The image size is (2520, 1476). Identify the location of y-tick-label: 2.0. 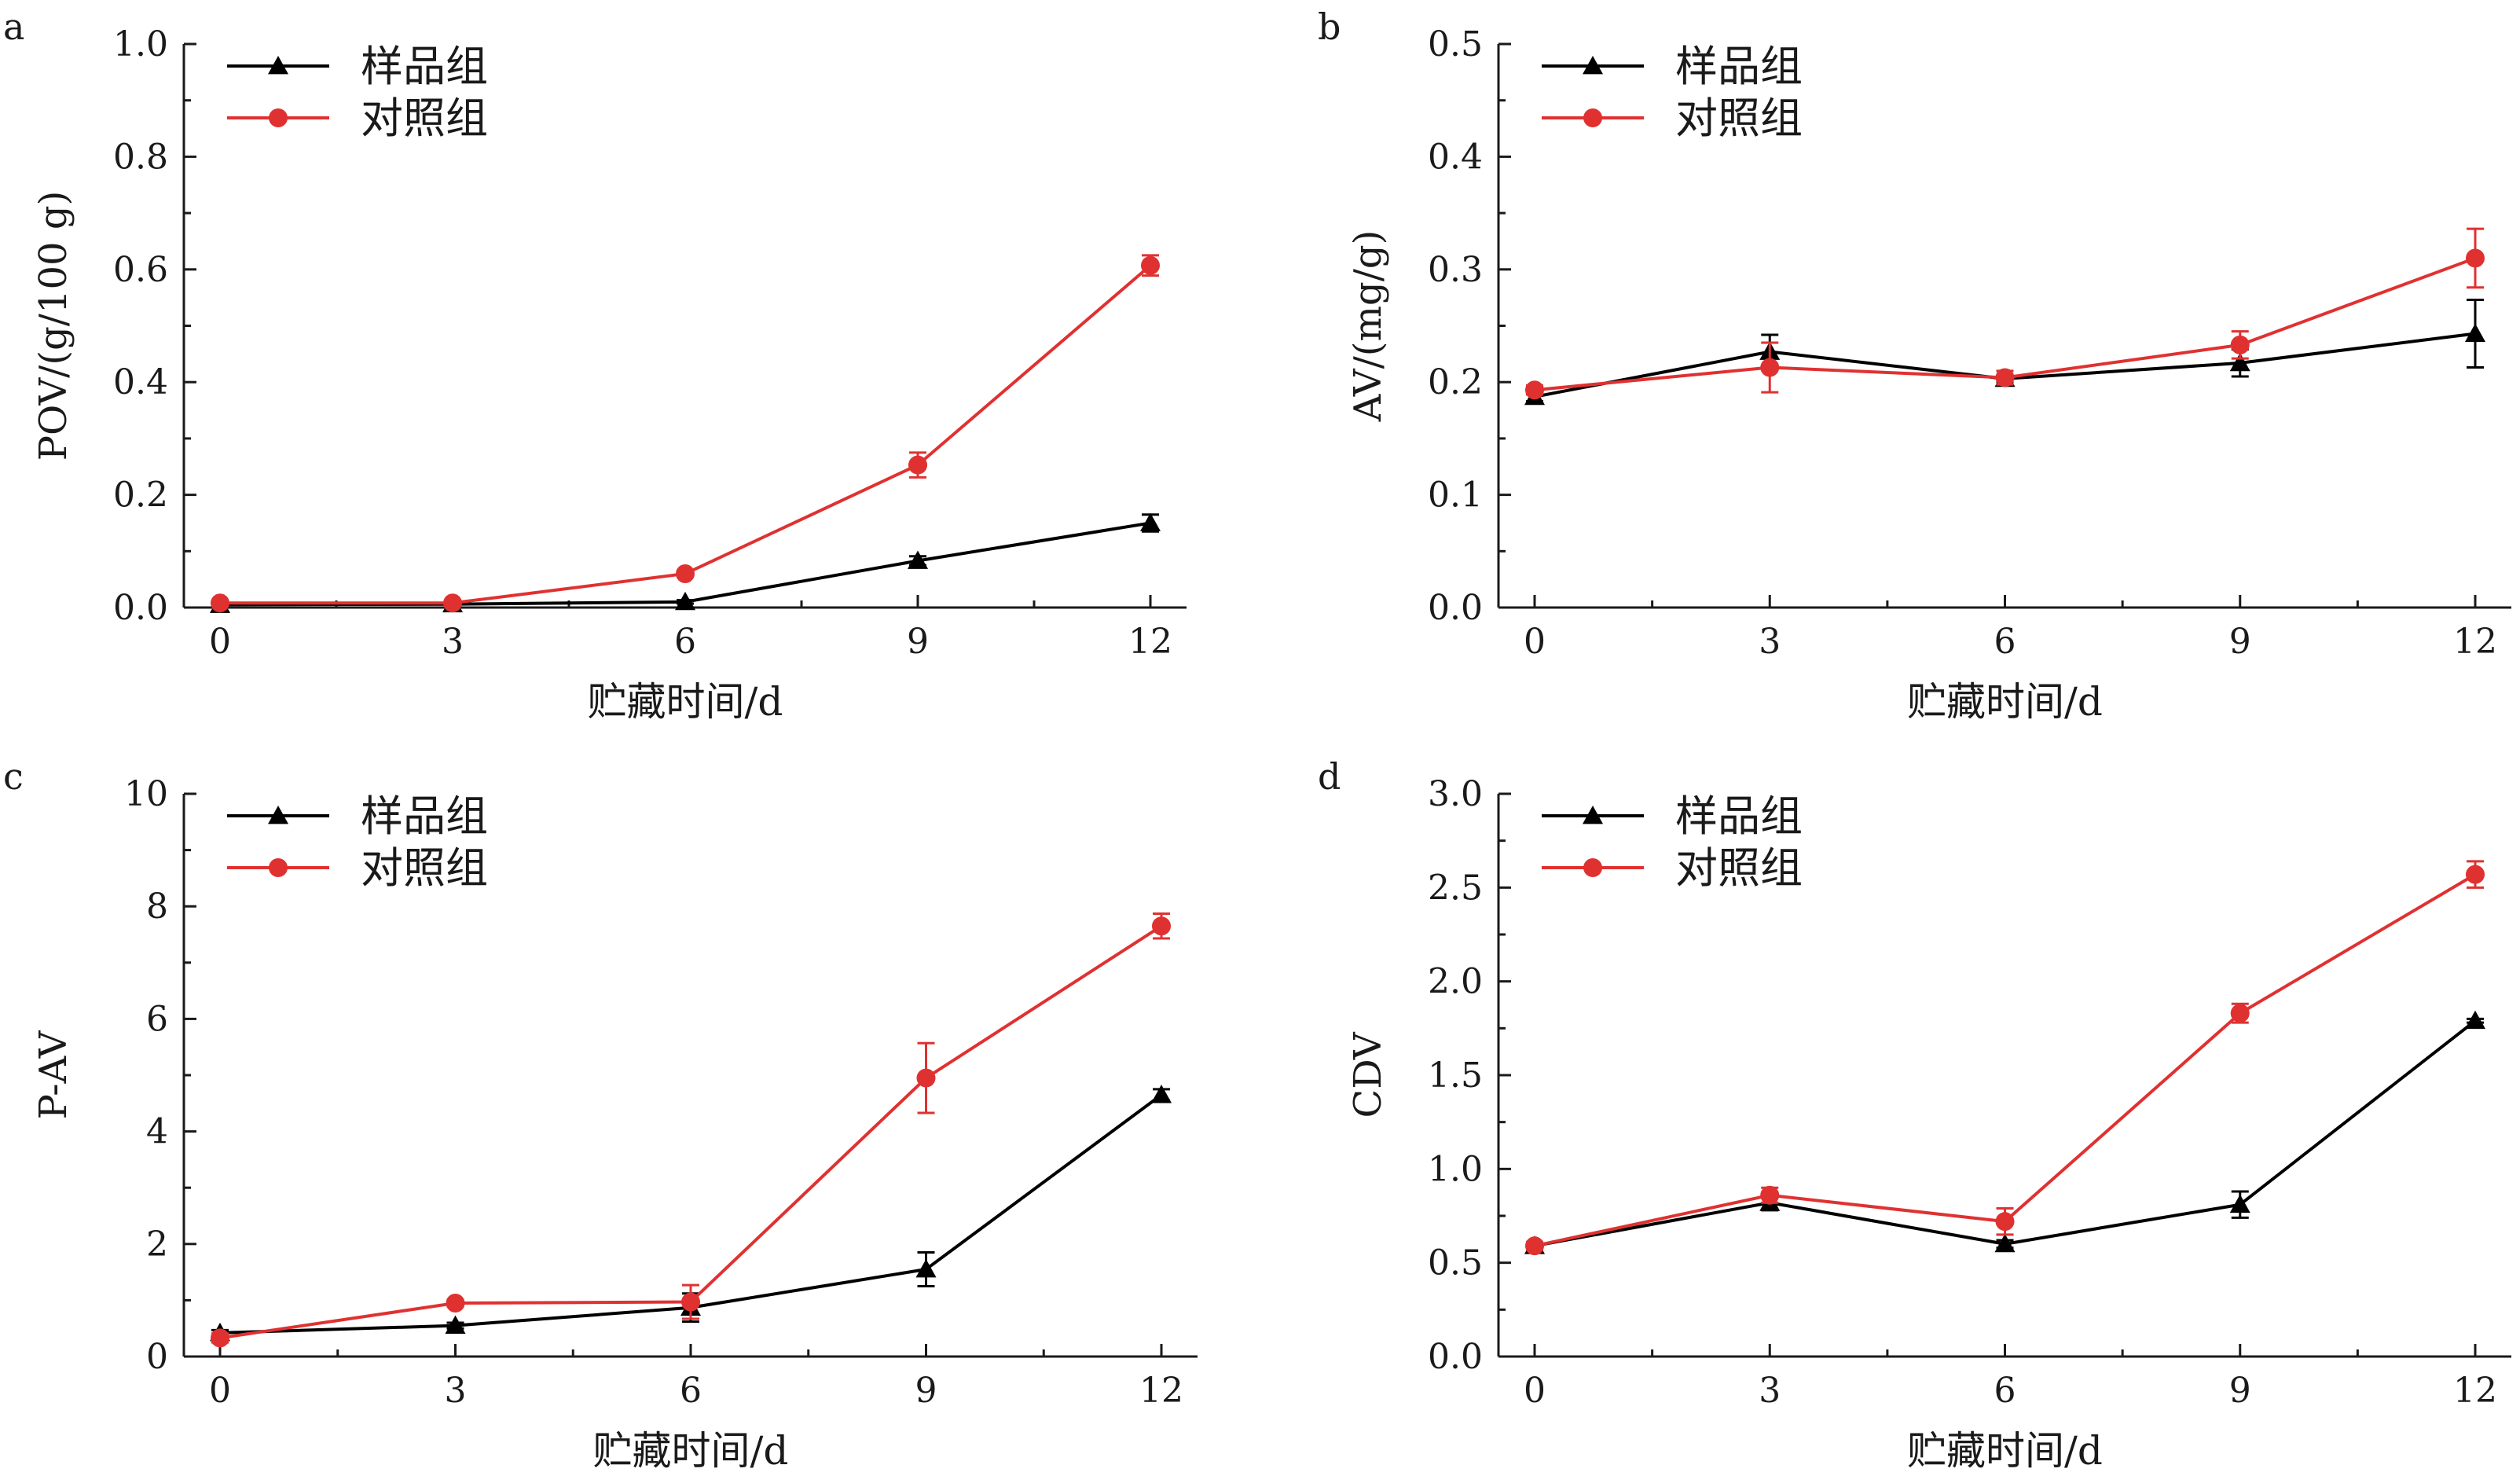
(1455, 982).